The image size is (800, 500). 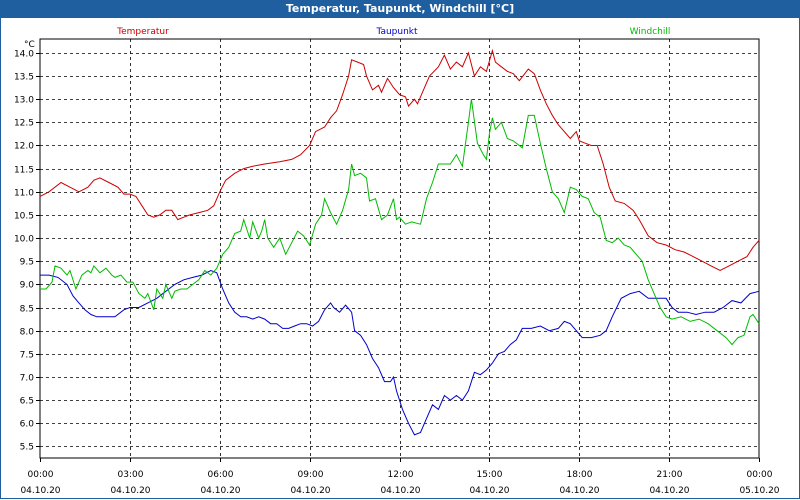 I want to click on y-tick-label: 7.0, so click(x=27, y=379).